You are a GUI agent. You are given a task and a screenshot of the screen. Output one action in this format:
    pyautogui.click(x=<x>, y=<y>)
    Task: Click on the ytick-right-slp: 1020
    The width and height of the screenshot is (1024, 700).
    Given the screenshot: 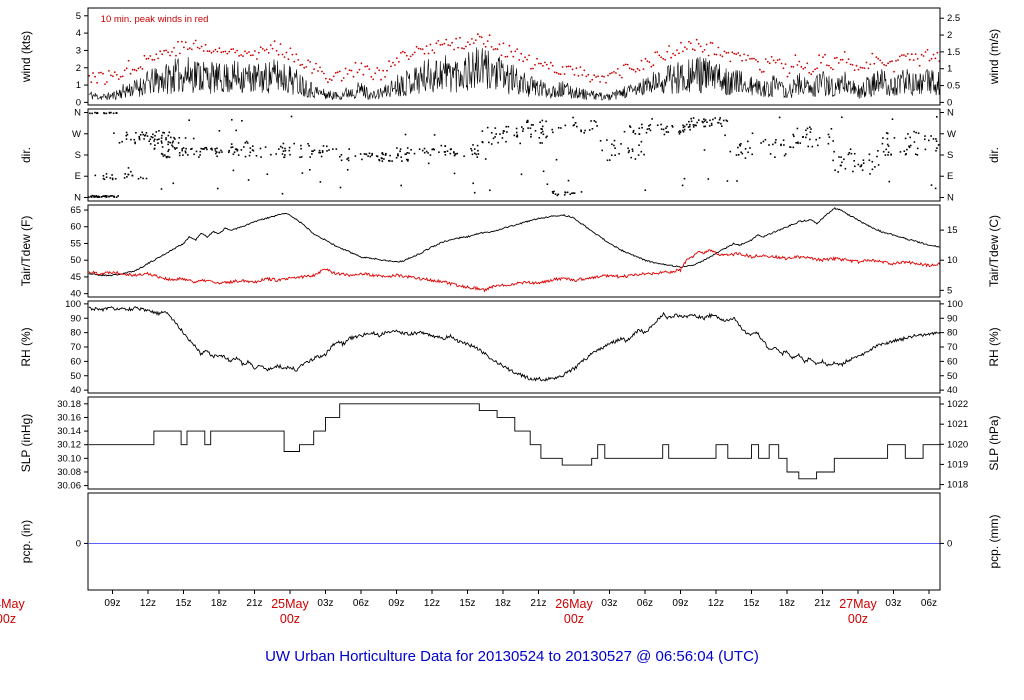 What is the action you would take?
    pyautogui.click(x=957, y=444)
    